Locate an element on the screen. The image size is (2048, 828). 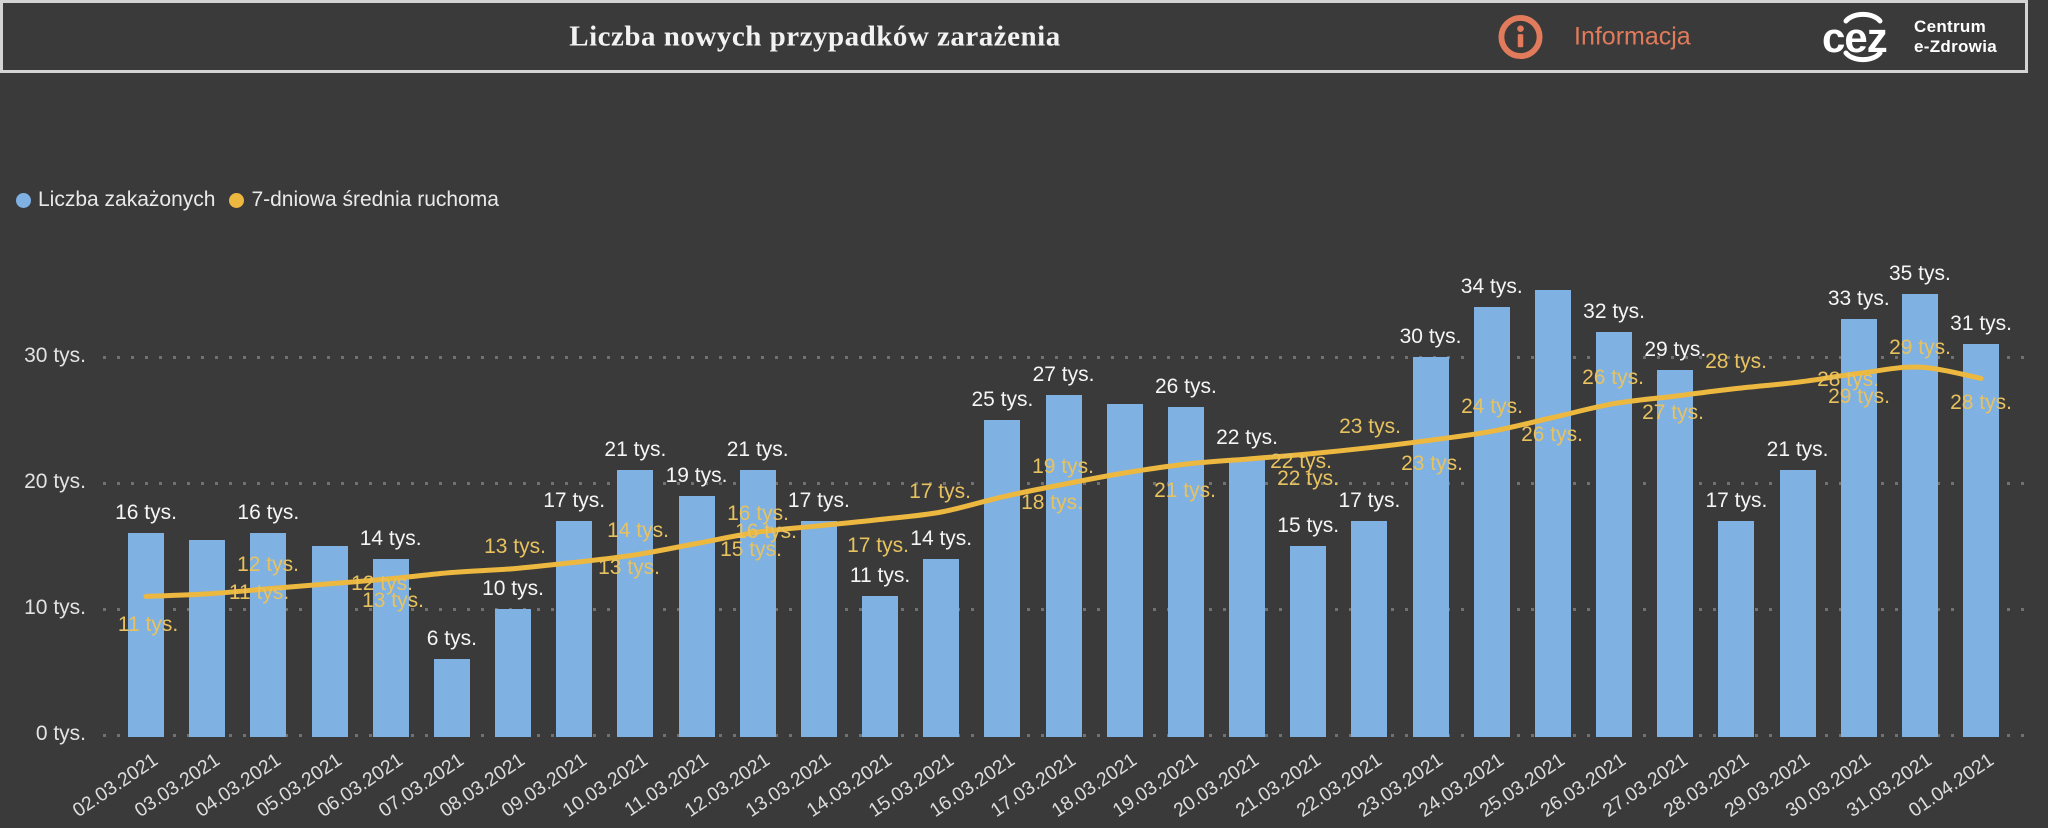
bar-21.03.2021 is located at coordinates (1308, 641).